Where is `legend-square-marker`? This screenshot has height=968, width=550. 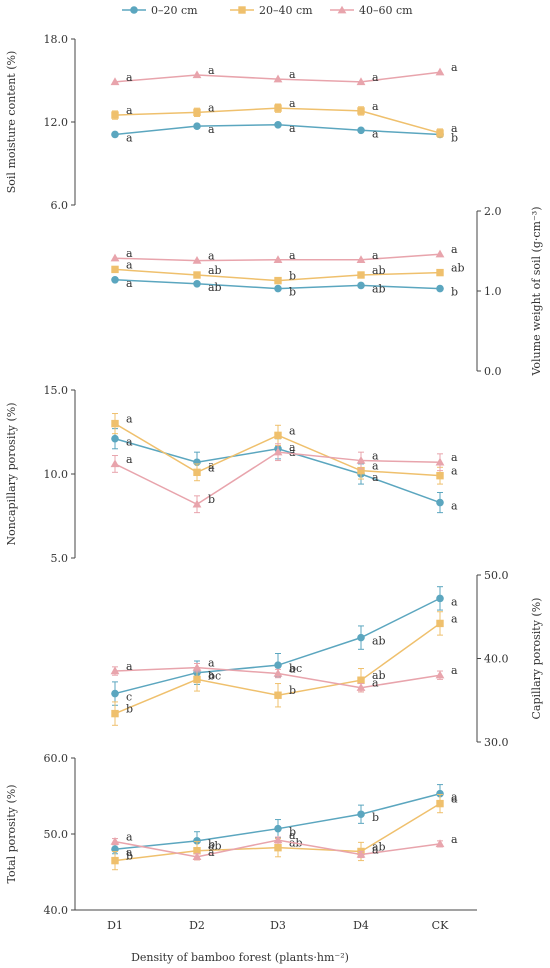 legend-square-marker is located at coordinates (242, 10).